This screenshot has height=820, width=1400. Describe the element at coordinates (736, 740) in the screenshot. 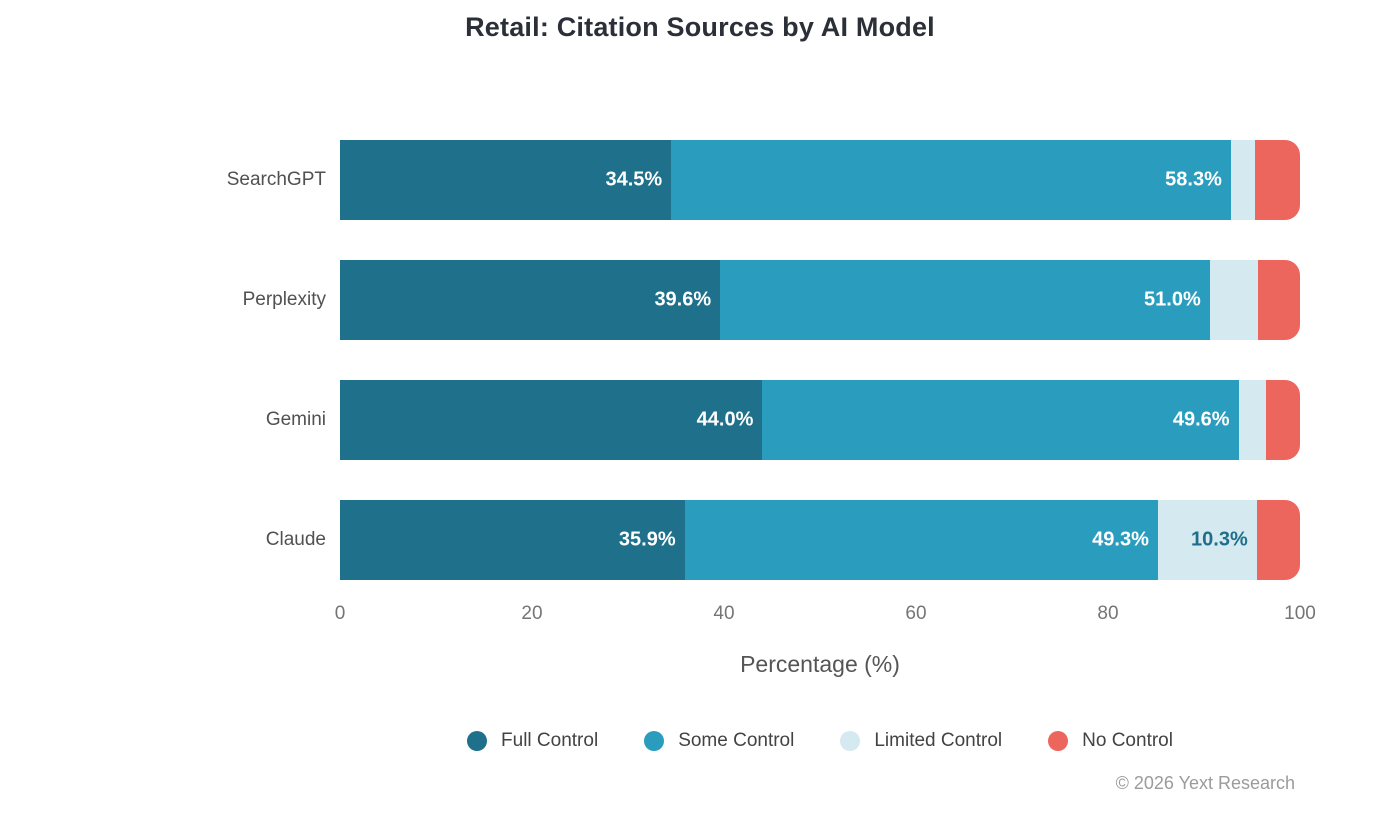

I see `legend-label: Some Control` at that location.